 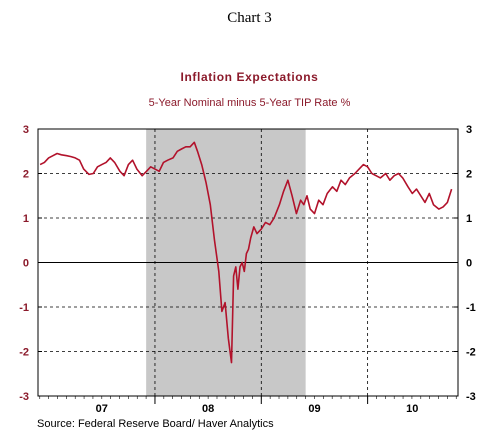 What do you see at coordinates (471, 397) in the screenshot?
I see `y-tick-label-right: -3` at bounding box center [471, 397].